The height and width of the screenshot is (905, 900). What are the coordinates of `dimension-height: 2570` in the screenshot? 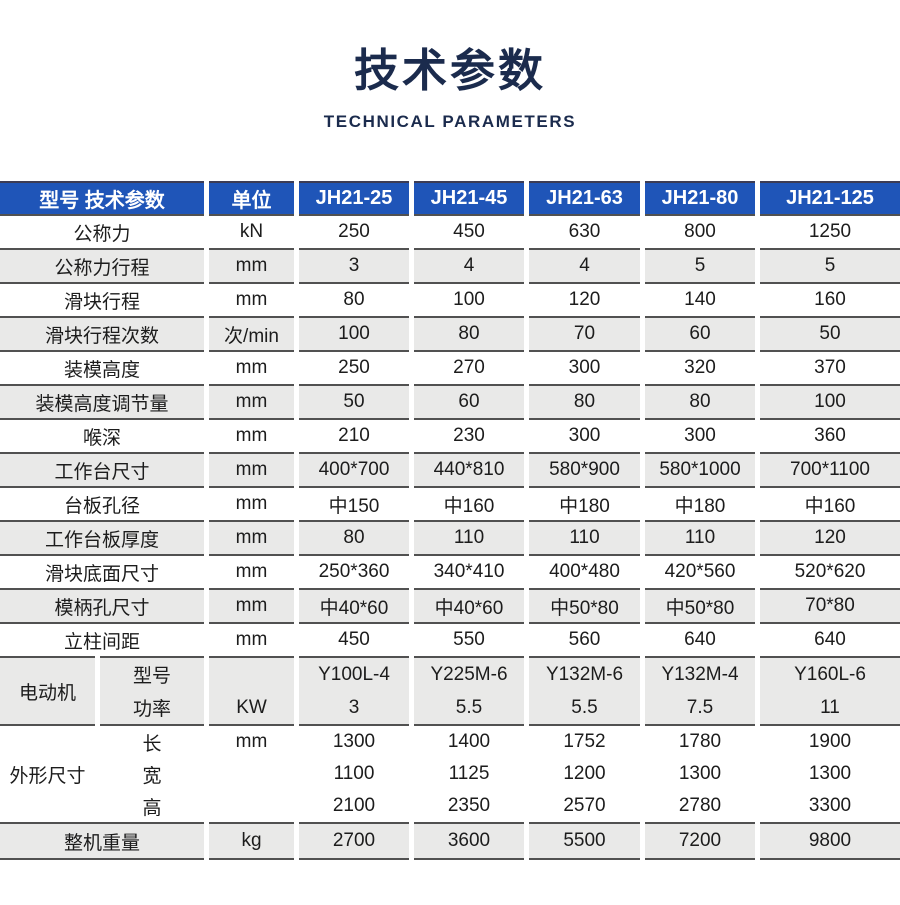 It's located at (584, 805).